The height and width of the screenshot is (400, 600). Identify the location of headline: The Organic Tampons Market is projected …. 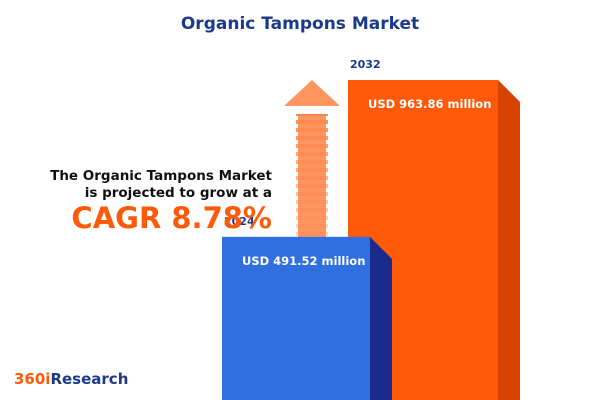
(161, 184).